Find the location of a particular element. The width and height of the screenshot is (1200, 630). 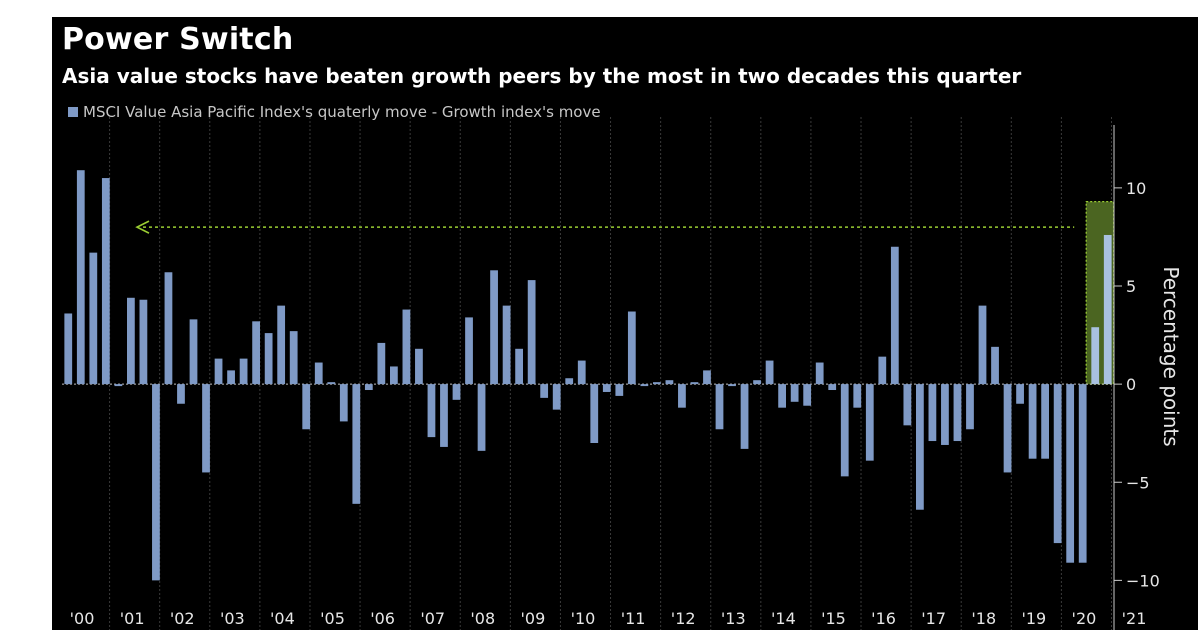

x-tick-label: '09 is located at coordinates (533, 618).